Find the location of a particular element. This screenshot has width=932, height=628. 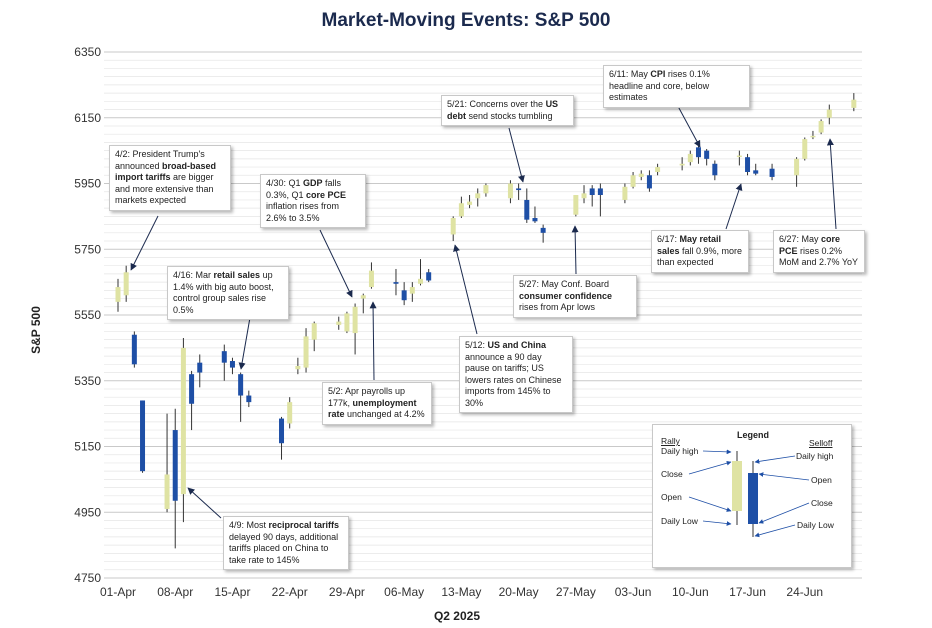

y-tick-label: 5950 is located at coordinates (87, 184).